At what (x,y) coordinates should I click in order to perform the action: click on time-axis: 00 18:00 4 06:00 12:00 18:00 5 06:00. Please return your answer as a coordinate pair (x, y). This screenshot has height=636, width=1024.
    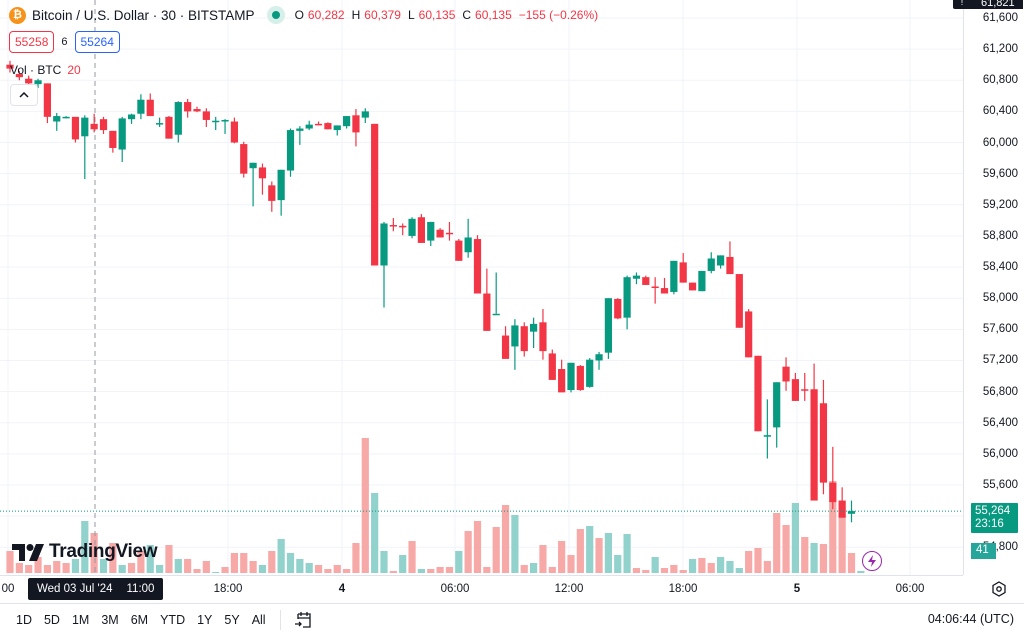
    Looking at the image, I should click on (481, 589).